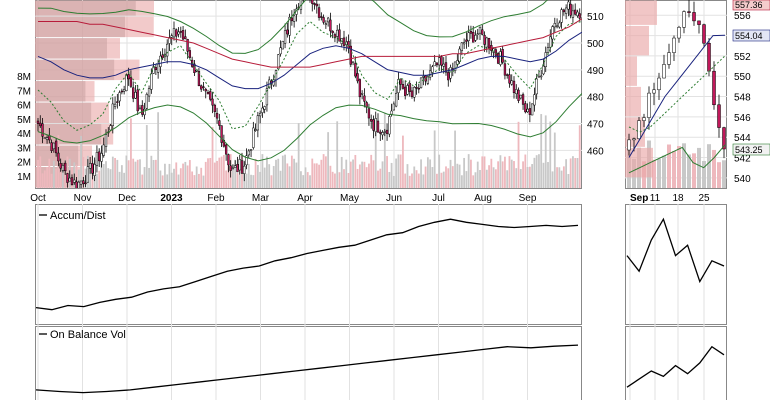  I want to click on x-tick-label: Dec, so click(127, 198).